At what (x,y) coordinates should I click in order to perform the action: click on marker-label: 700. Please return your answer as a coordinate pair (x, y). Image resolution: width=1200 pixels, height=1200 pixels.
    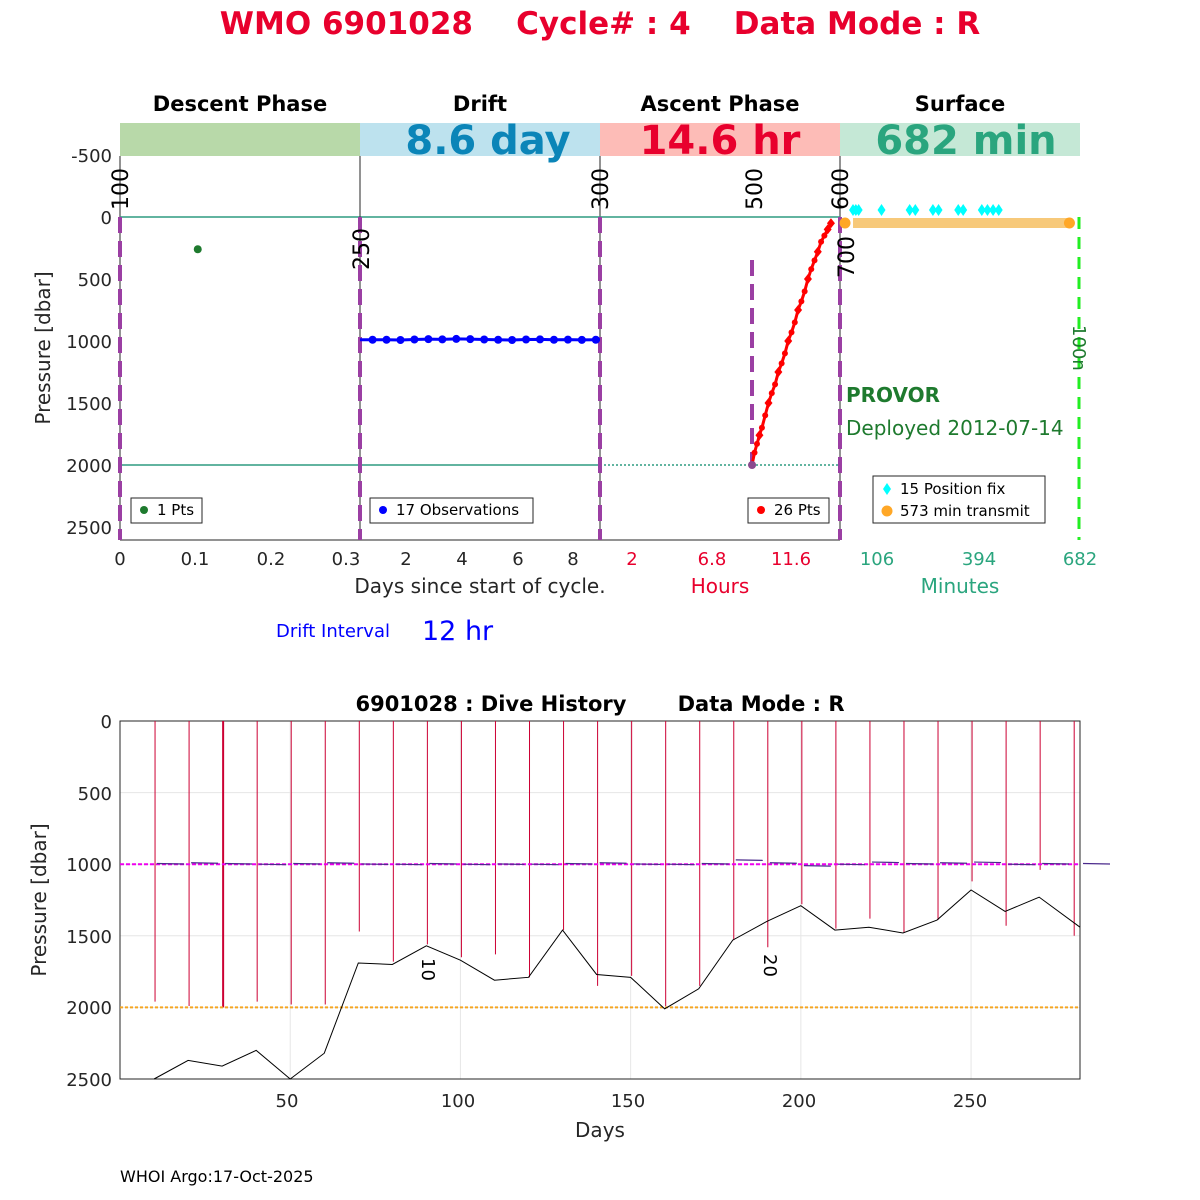
    Looking at the image, I should click on (847, 257).